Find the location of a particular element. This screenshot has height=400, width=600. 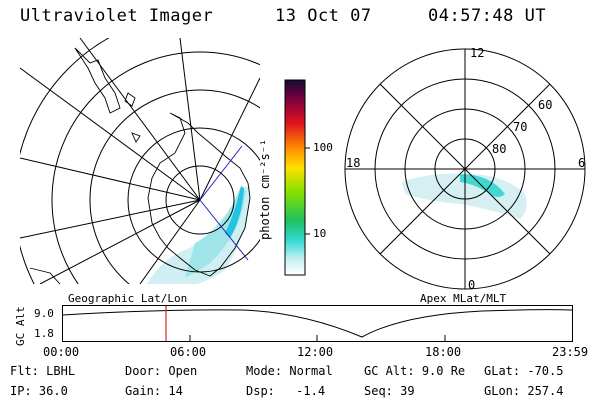

south-america-tip-outline is located at coordinates (97, 80).